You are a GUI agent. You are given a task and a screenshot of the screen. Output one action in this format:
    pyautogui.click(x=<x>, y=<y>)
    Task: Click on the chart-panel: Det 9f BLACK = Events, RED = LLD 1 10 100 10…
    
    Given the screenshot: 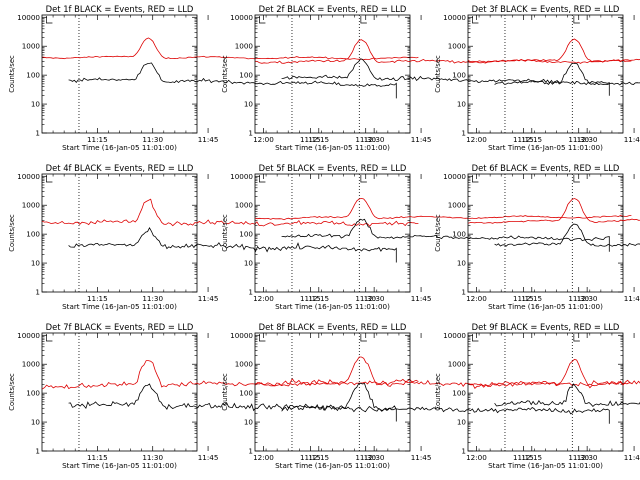 What is the action you would take?
    pyautogui.click(x=537, y=396)
    